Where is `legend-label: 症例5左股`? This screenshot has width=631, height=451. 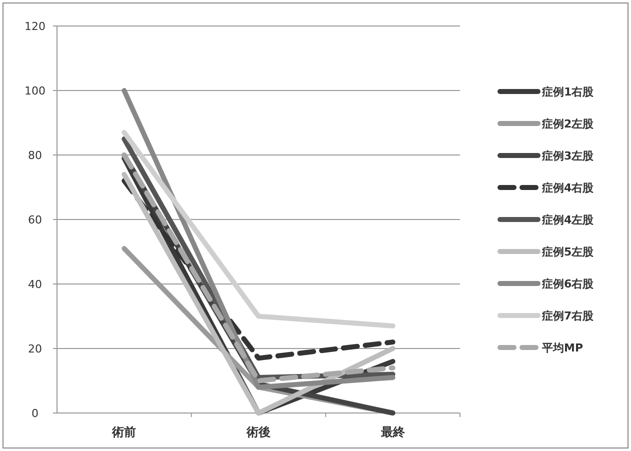
legend-label: 症例5左股 is located at coordinates (568, 252).